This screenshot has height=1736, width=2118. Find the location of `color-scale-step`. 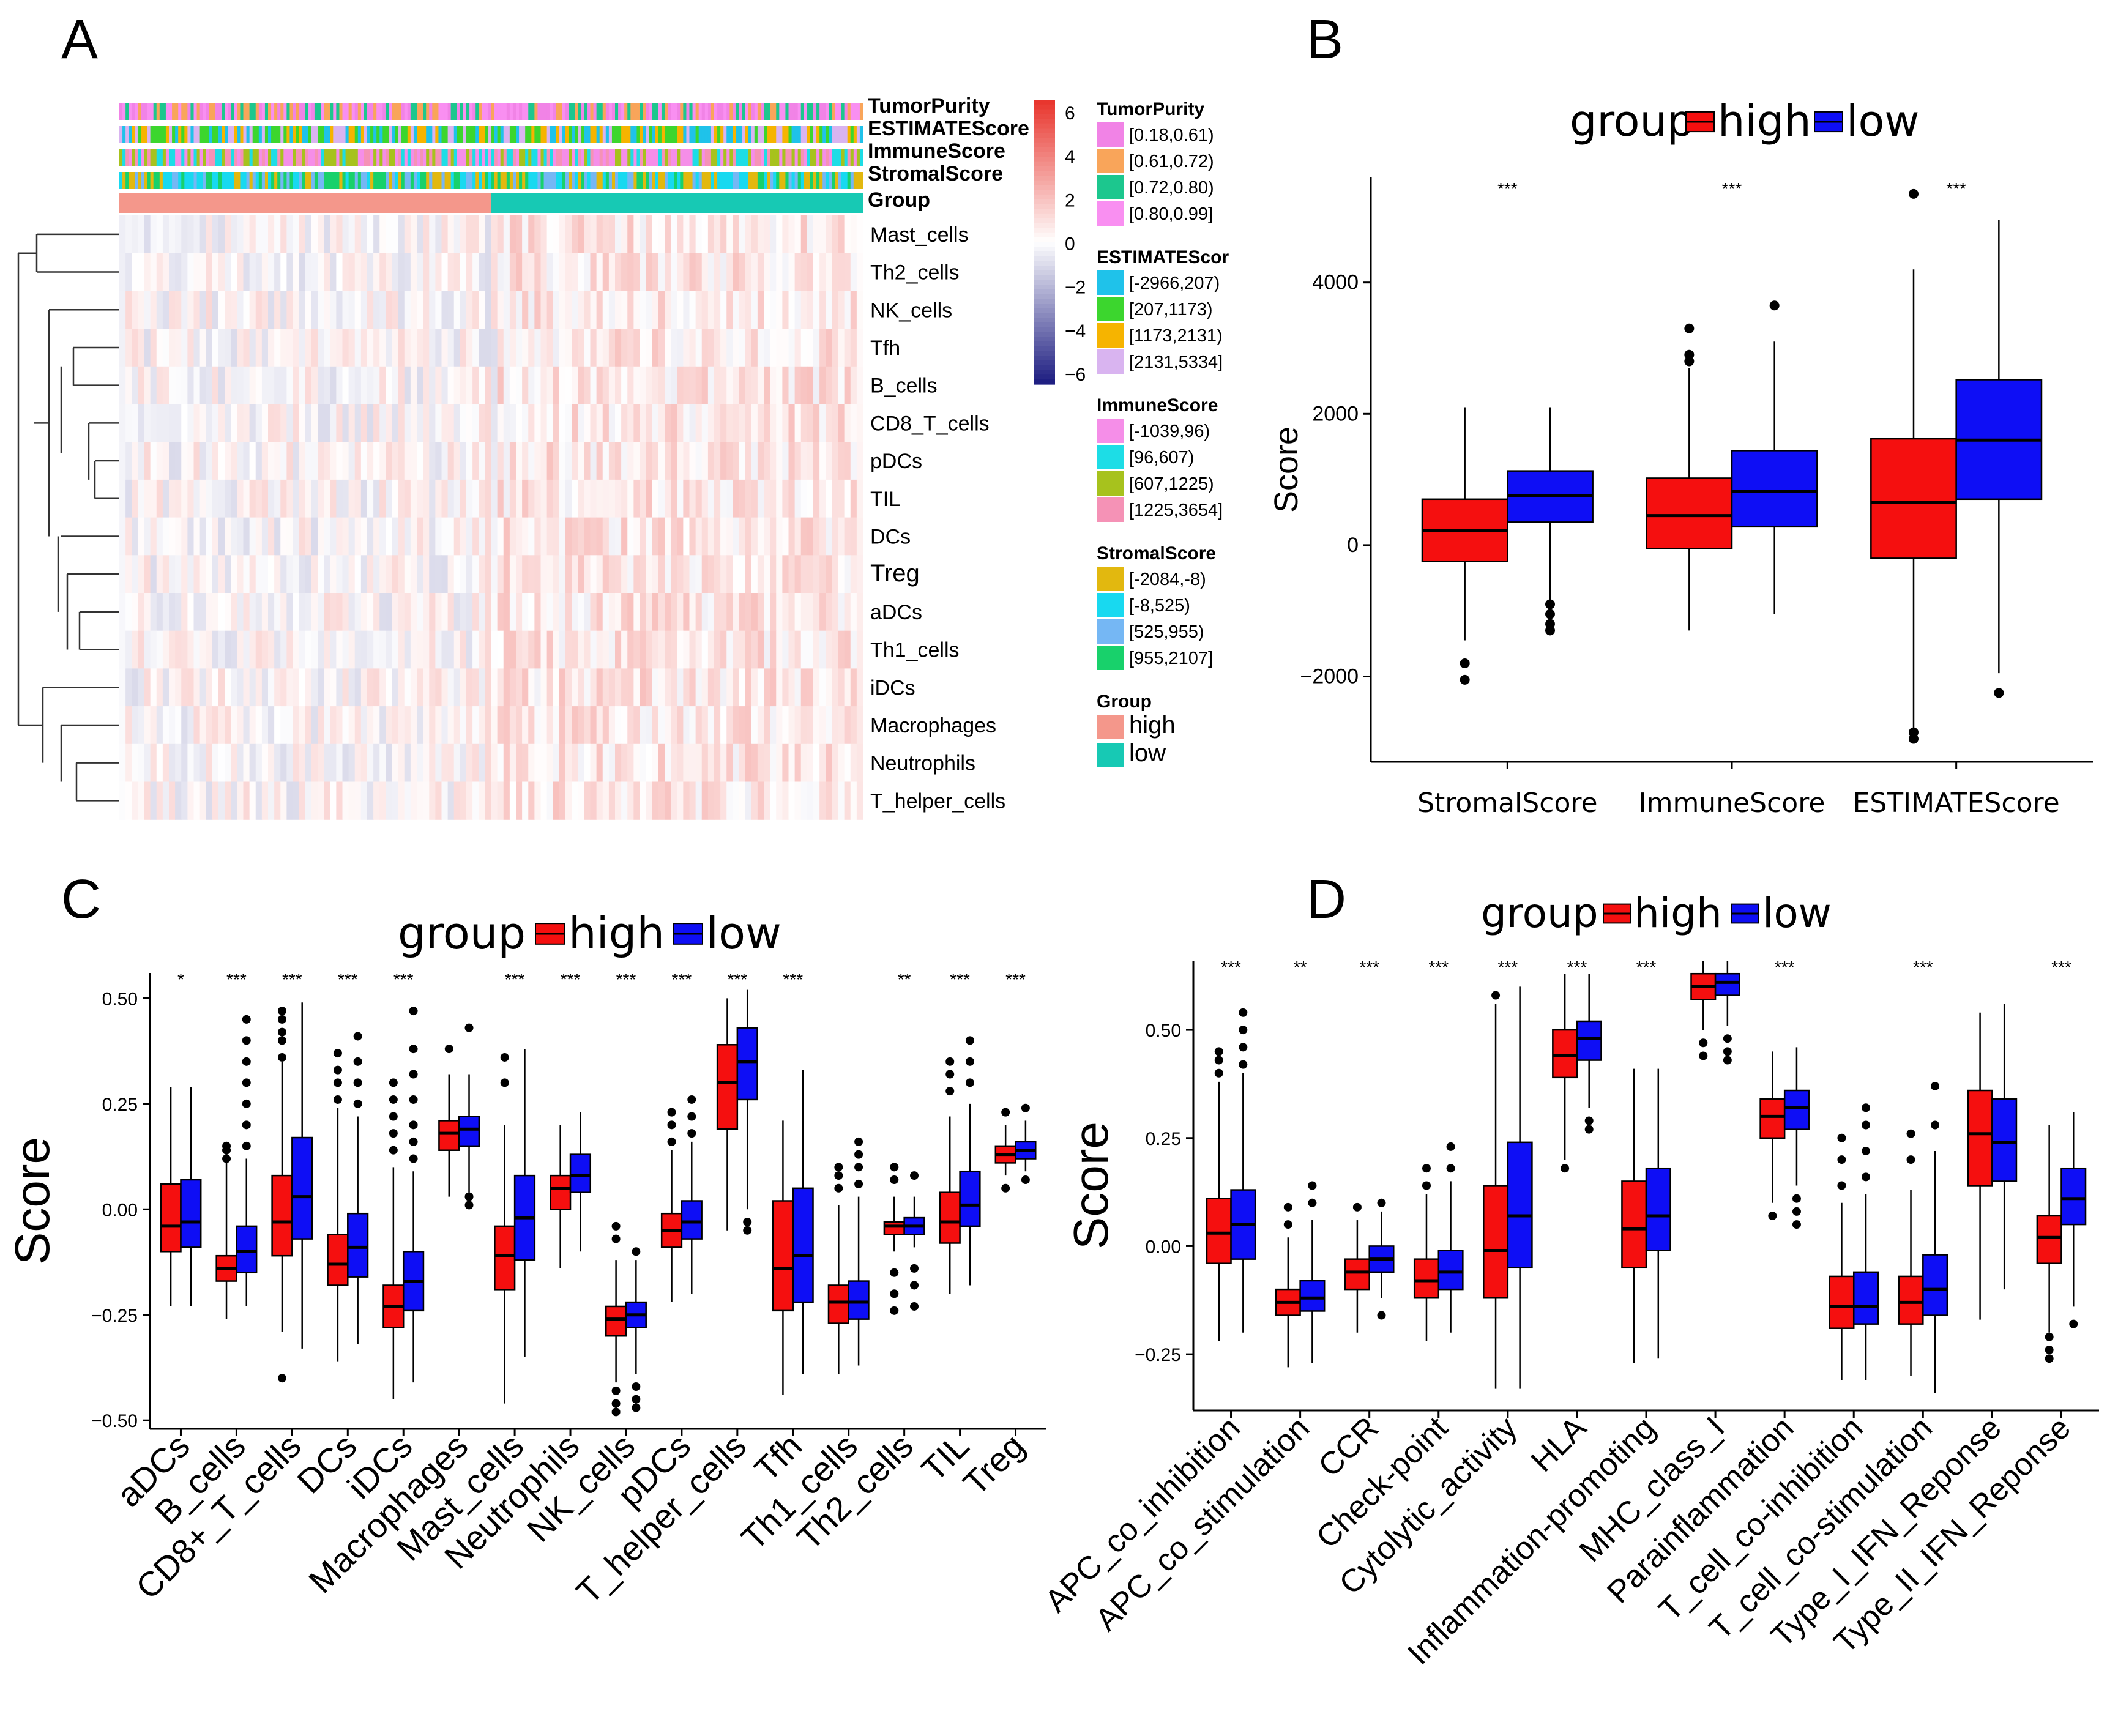

color-scale-step is located at coordinates (1044, 121).